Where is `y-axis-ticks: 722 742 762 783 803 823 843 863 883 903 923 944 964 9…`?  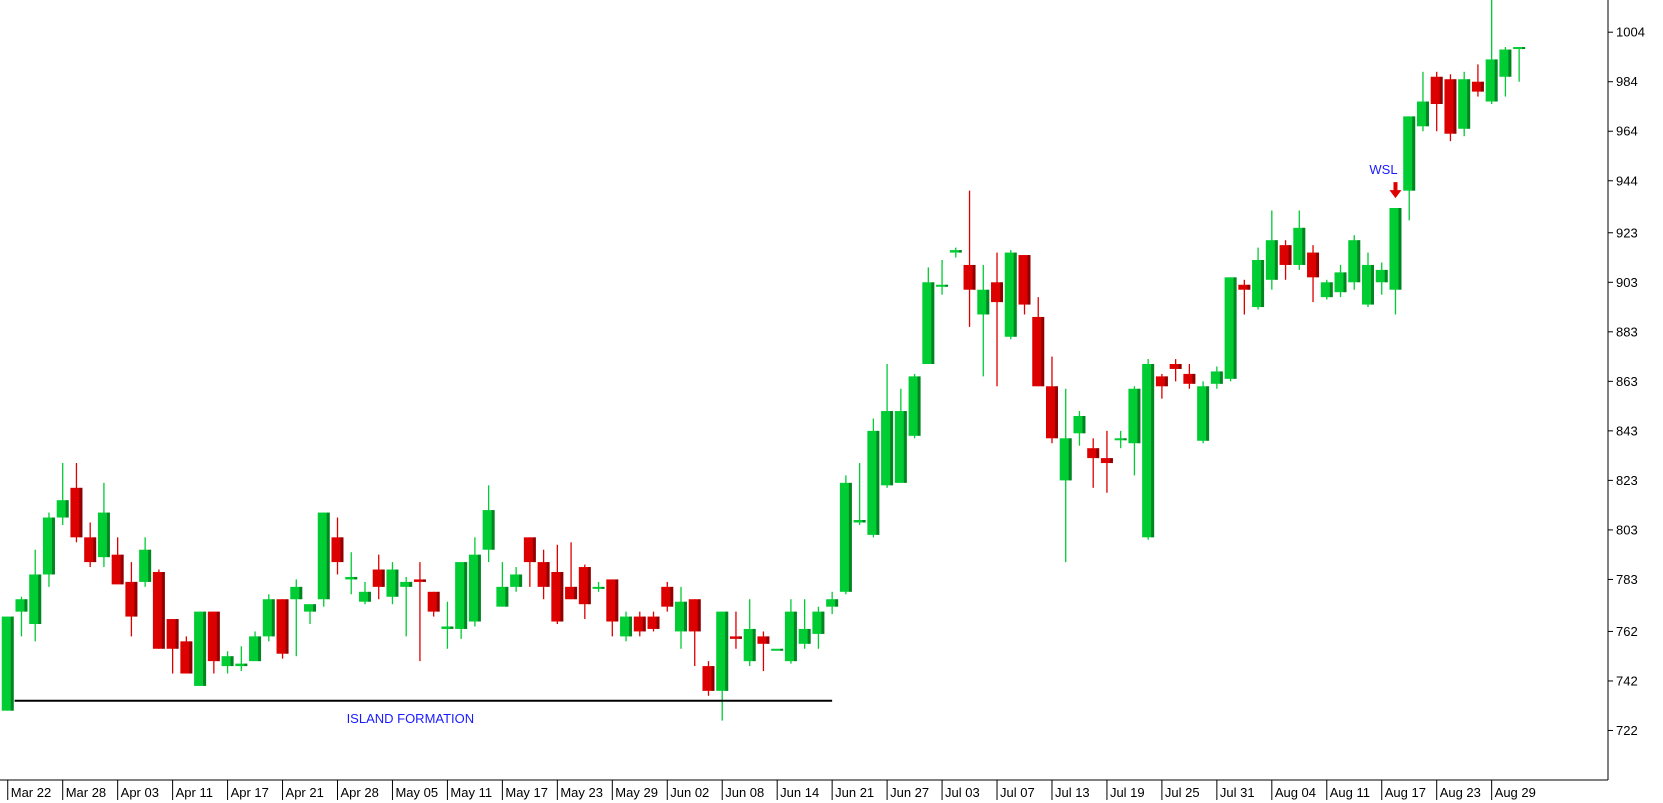
y-axis-ticks: 722 742 762 783 803 823 843 863 883 903 923 944 964 9… is located at coordinates (1626, 381).